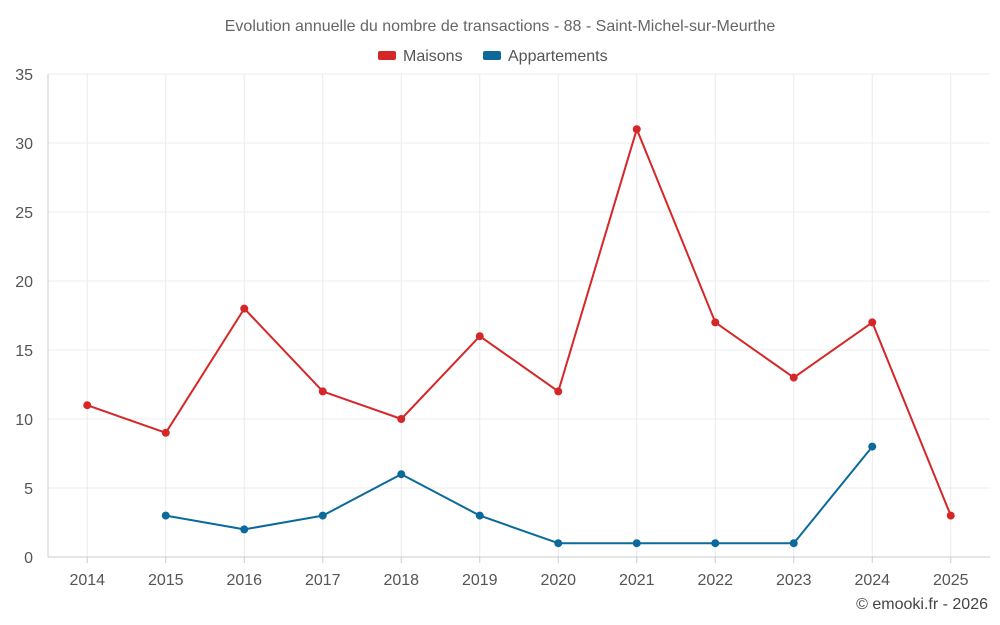 This screenshot has height=625, width=1000. I want to click on data-point-maisons-2018, so click(401, 419).